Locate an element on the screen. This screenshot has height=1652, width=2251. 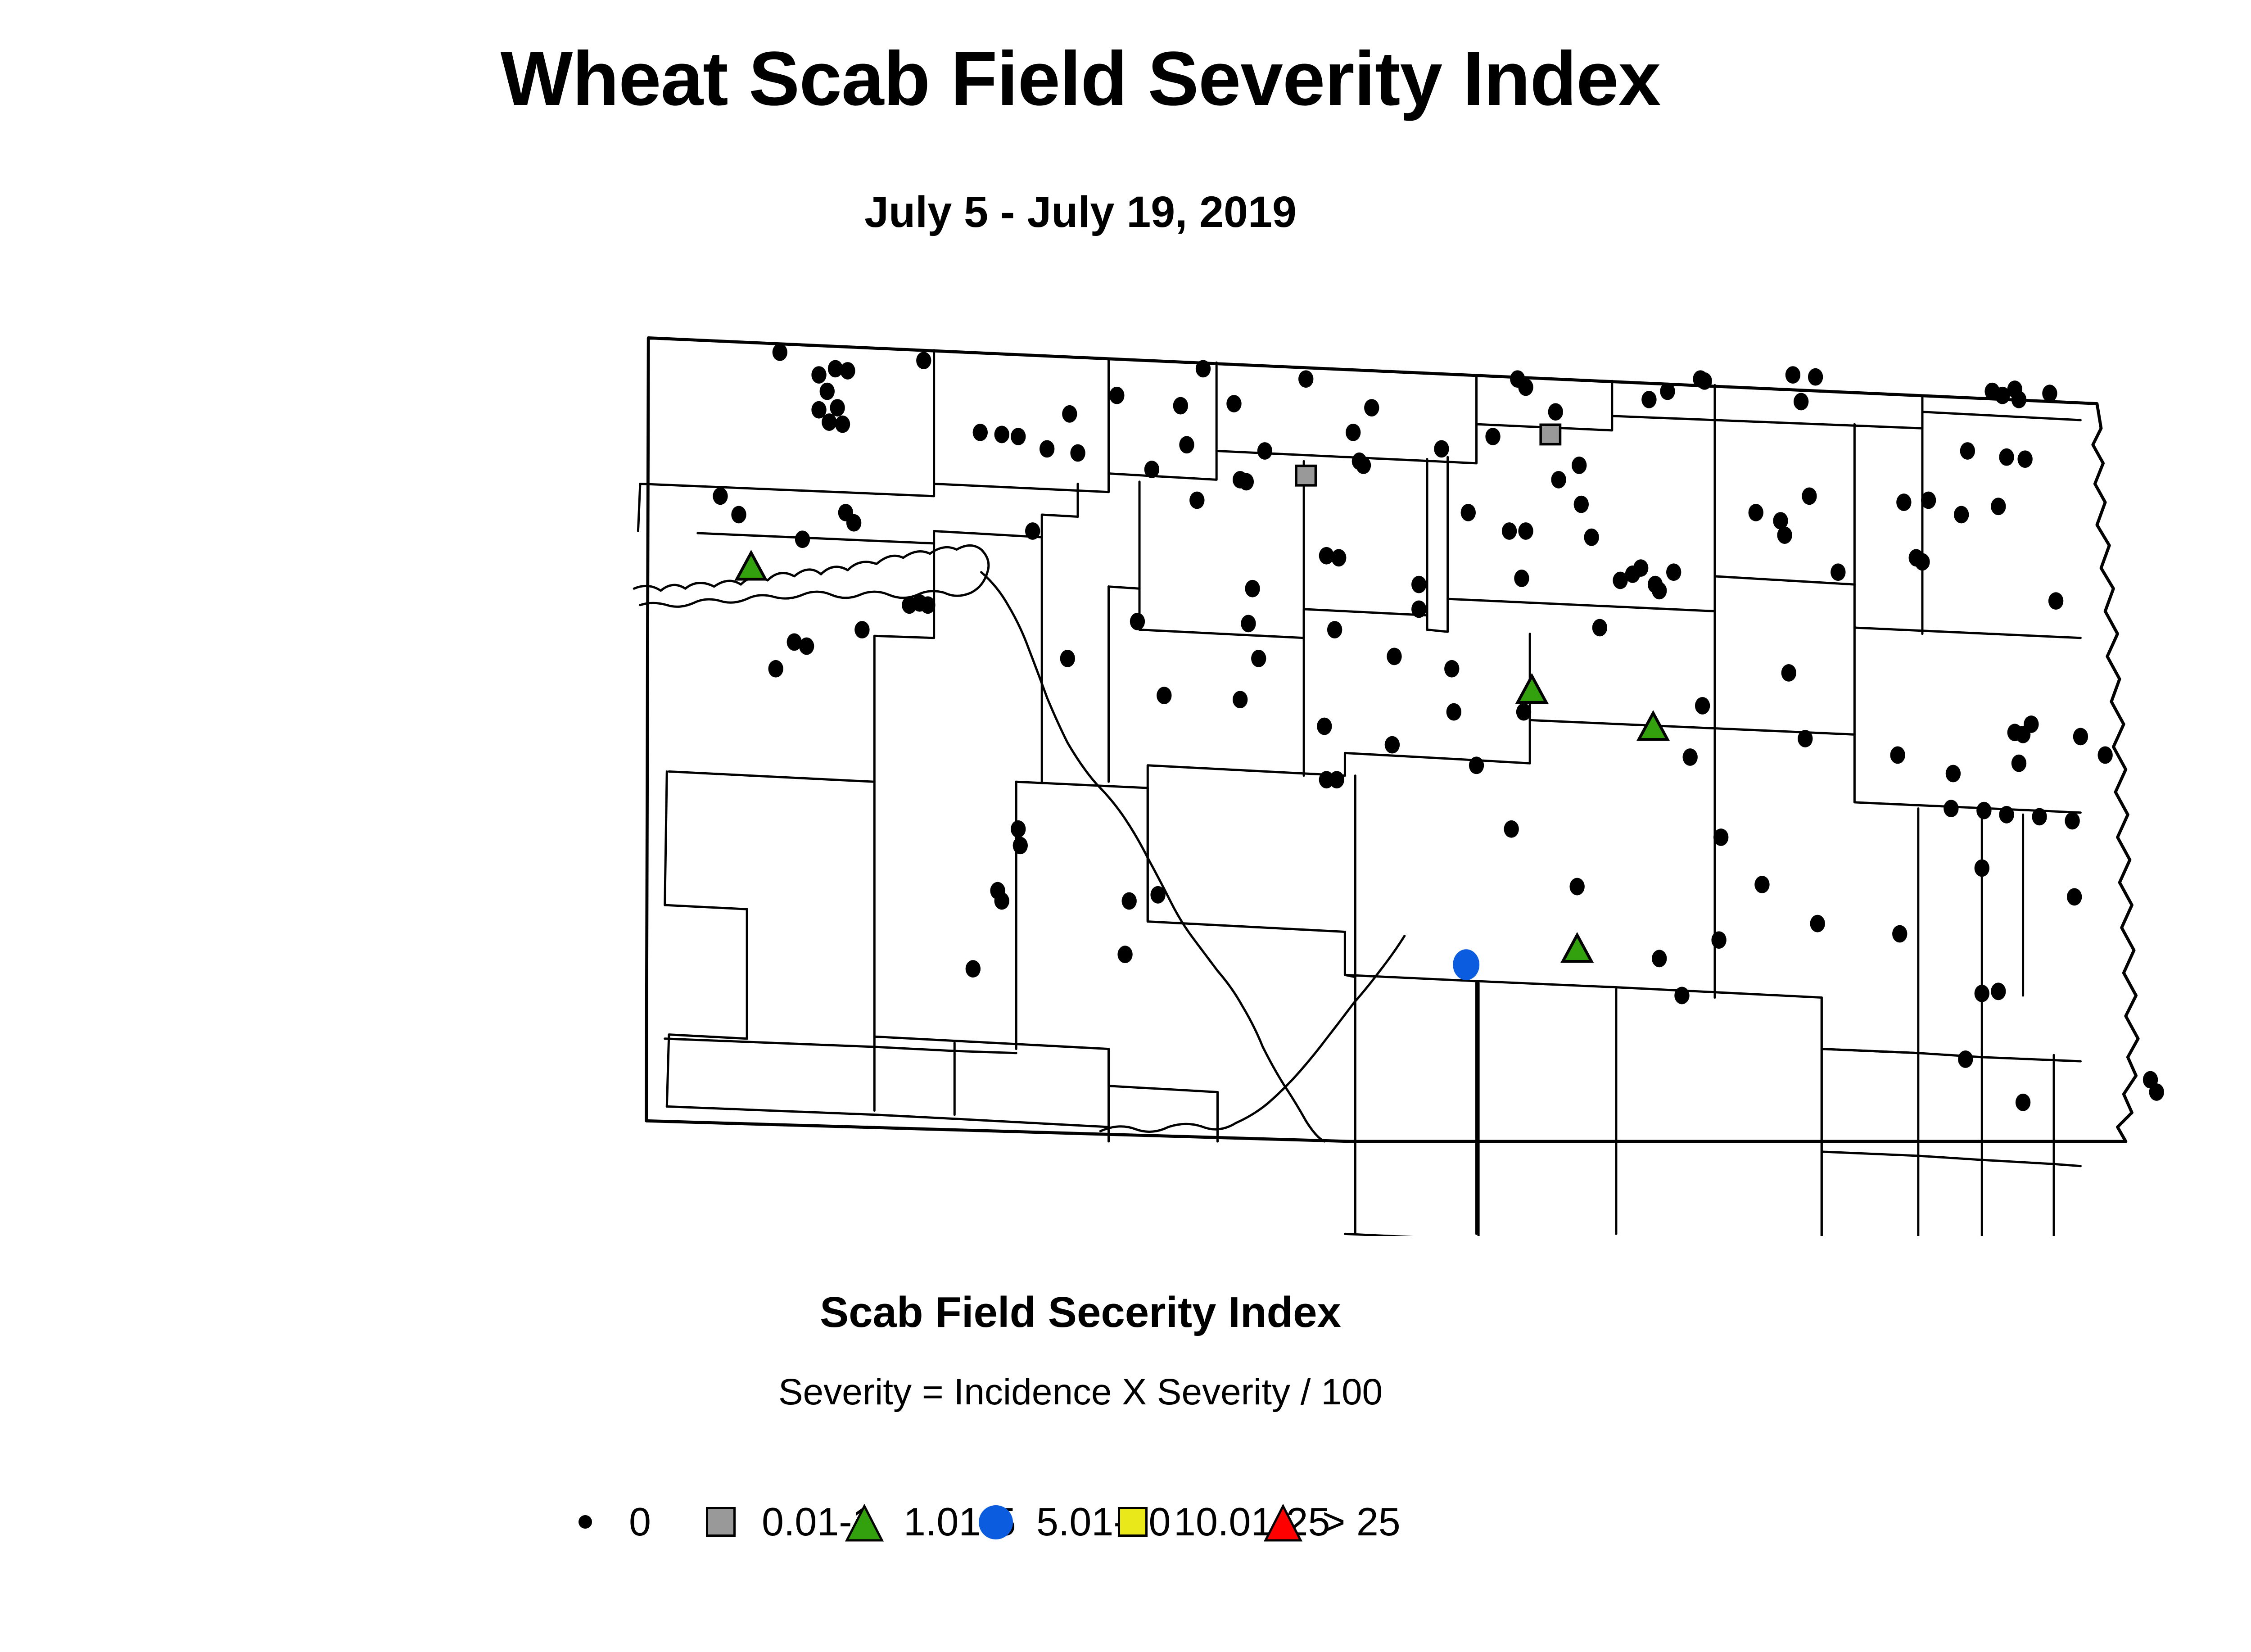
gray-square-icon-shape is located at coordinates (721, 1522).